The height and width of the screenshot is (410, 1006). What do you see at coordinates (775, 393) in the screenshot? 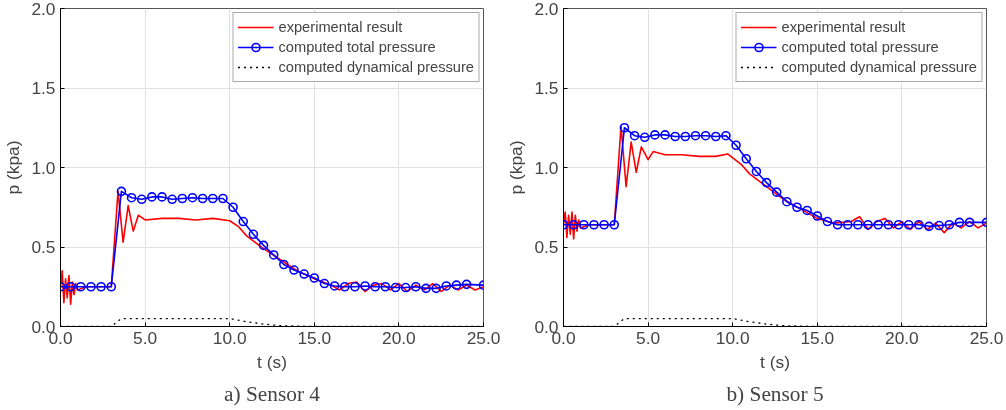
I see `text: b) Sensor 5` at bounding box center [775, 393].